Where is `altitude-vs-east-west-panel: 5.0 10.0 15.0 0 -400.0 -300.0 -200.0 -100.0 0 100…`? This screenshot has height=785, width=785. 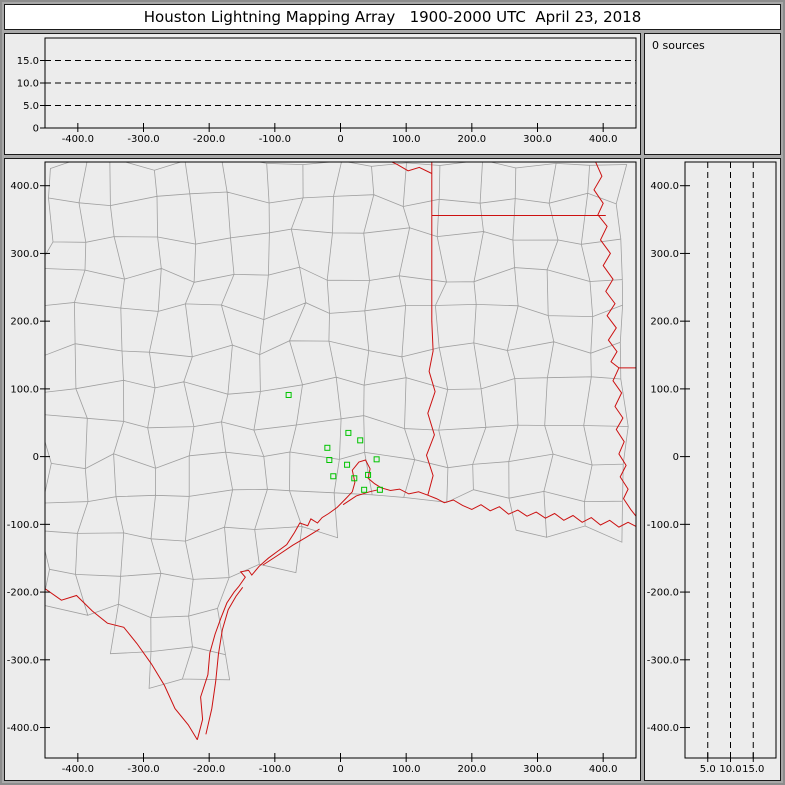 altitude-vs-east-west-panel: 5.0 10.0 15.0 0 -400.0 -300.0 -200.0 -100.0 0 100… is located at coordinates (322, 94).